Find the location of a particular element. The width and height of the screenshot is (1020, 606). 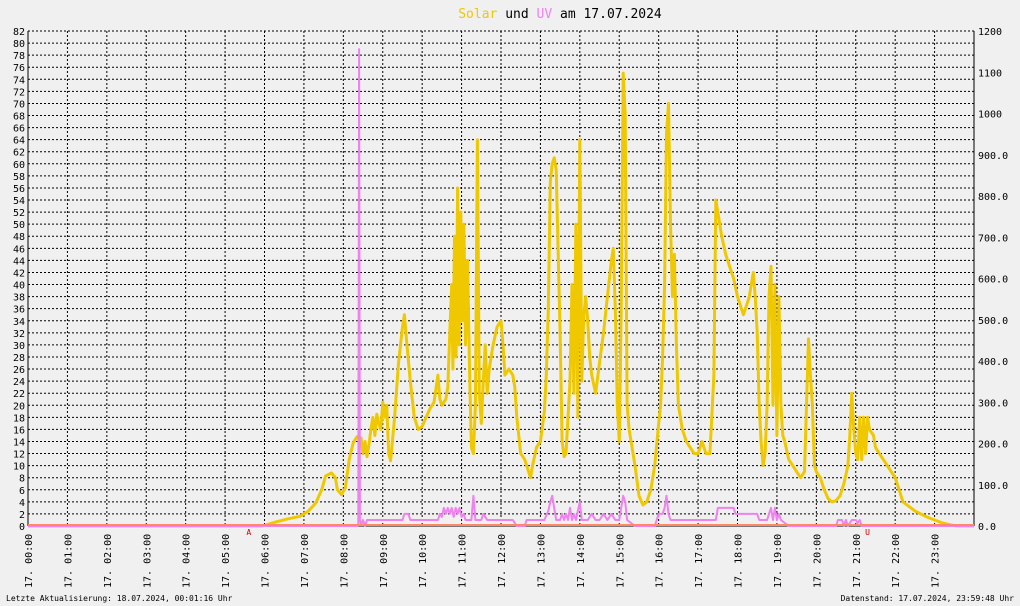

footer-data-status: Datenstand: 17.07.2024, 23:59:48 Uhr is located at coordinates (928, 598).